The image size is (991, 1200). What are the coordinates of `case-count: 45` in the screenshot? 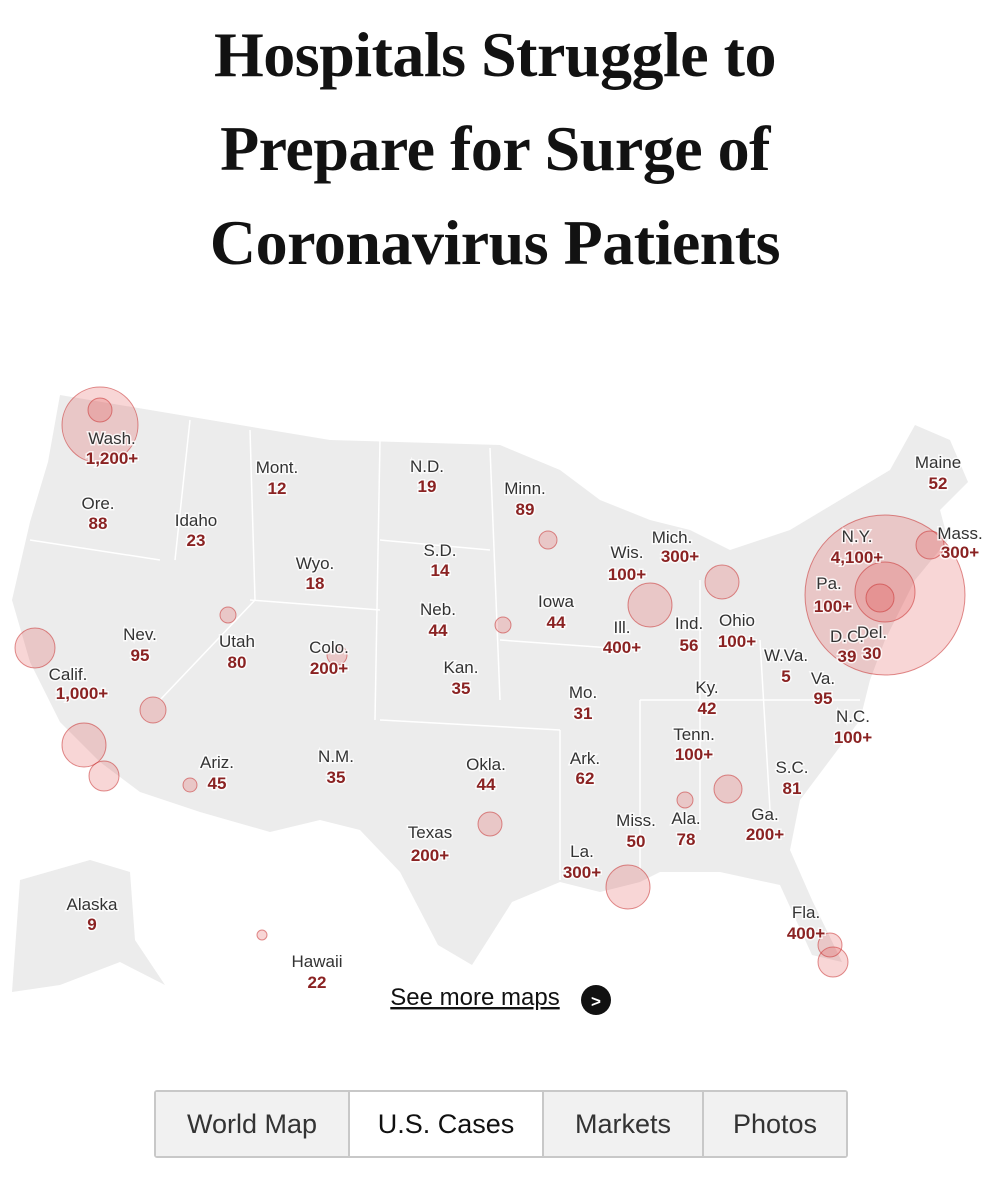 It's located at (217, 783).